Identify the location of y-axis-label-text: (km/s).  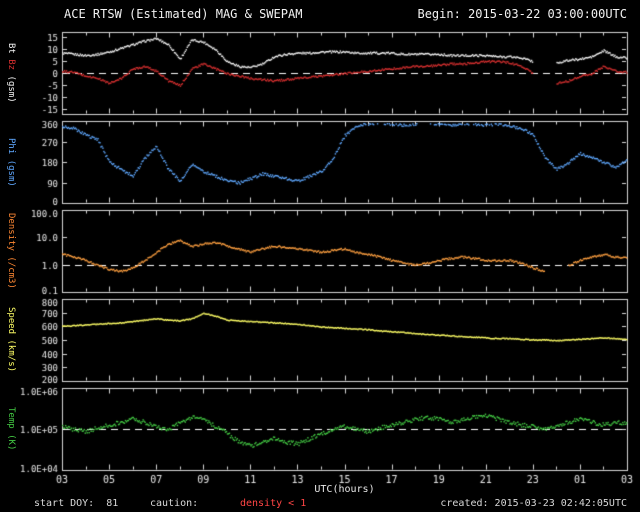
(11, 356).